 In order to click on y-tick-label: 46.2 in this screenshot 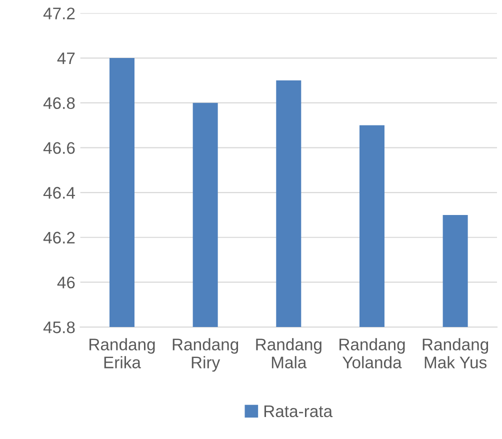, I will do `click(59, 238)`.